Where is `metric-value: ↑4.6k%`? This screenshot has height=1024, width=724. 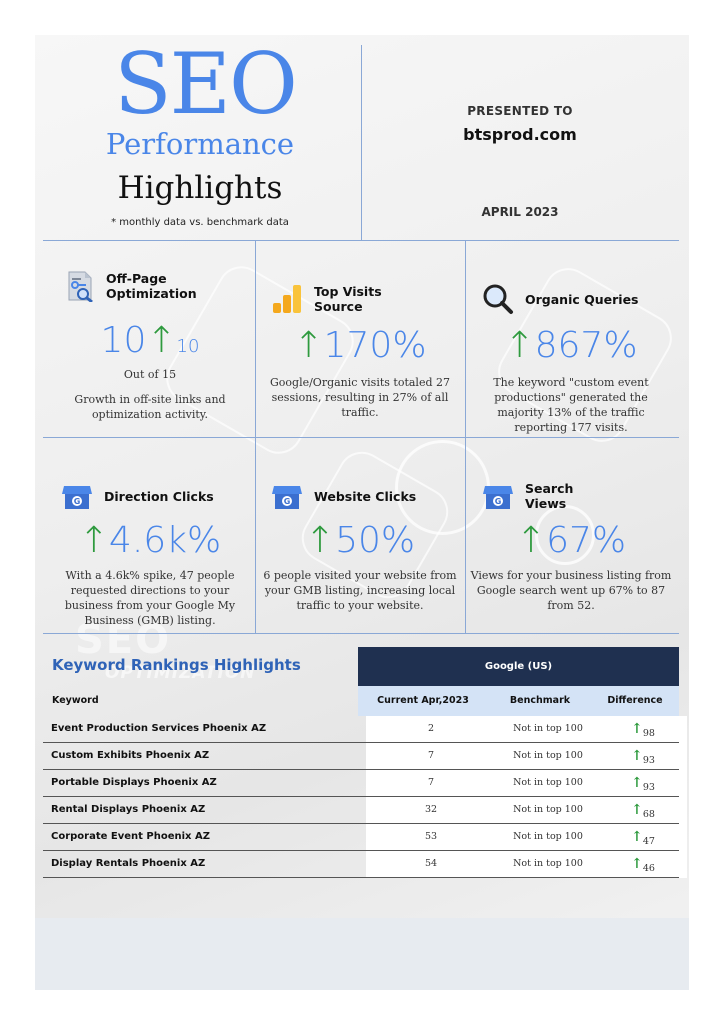 metric-value: ↑4.6k% is located at coordinates (150, 540).